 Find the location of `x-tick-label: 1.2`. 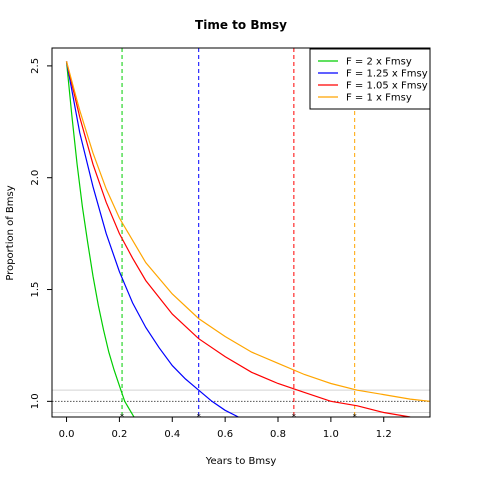

x-tick-label: 1.2 is located at coordinates (384, 434).